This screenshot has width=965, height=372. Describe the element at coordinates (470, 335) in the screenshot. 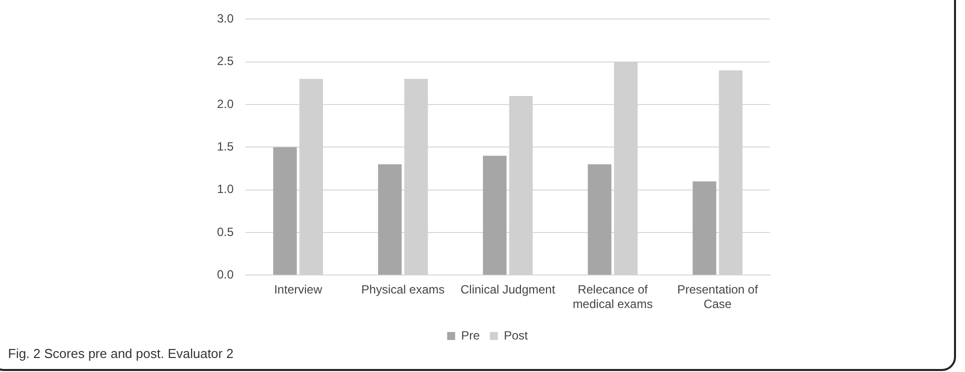

I see `legend-label: Pre` at that location.